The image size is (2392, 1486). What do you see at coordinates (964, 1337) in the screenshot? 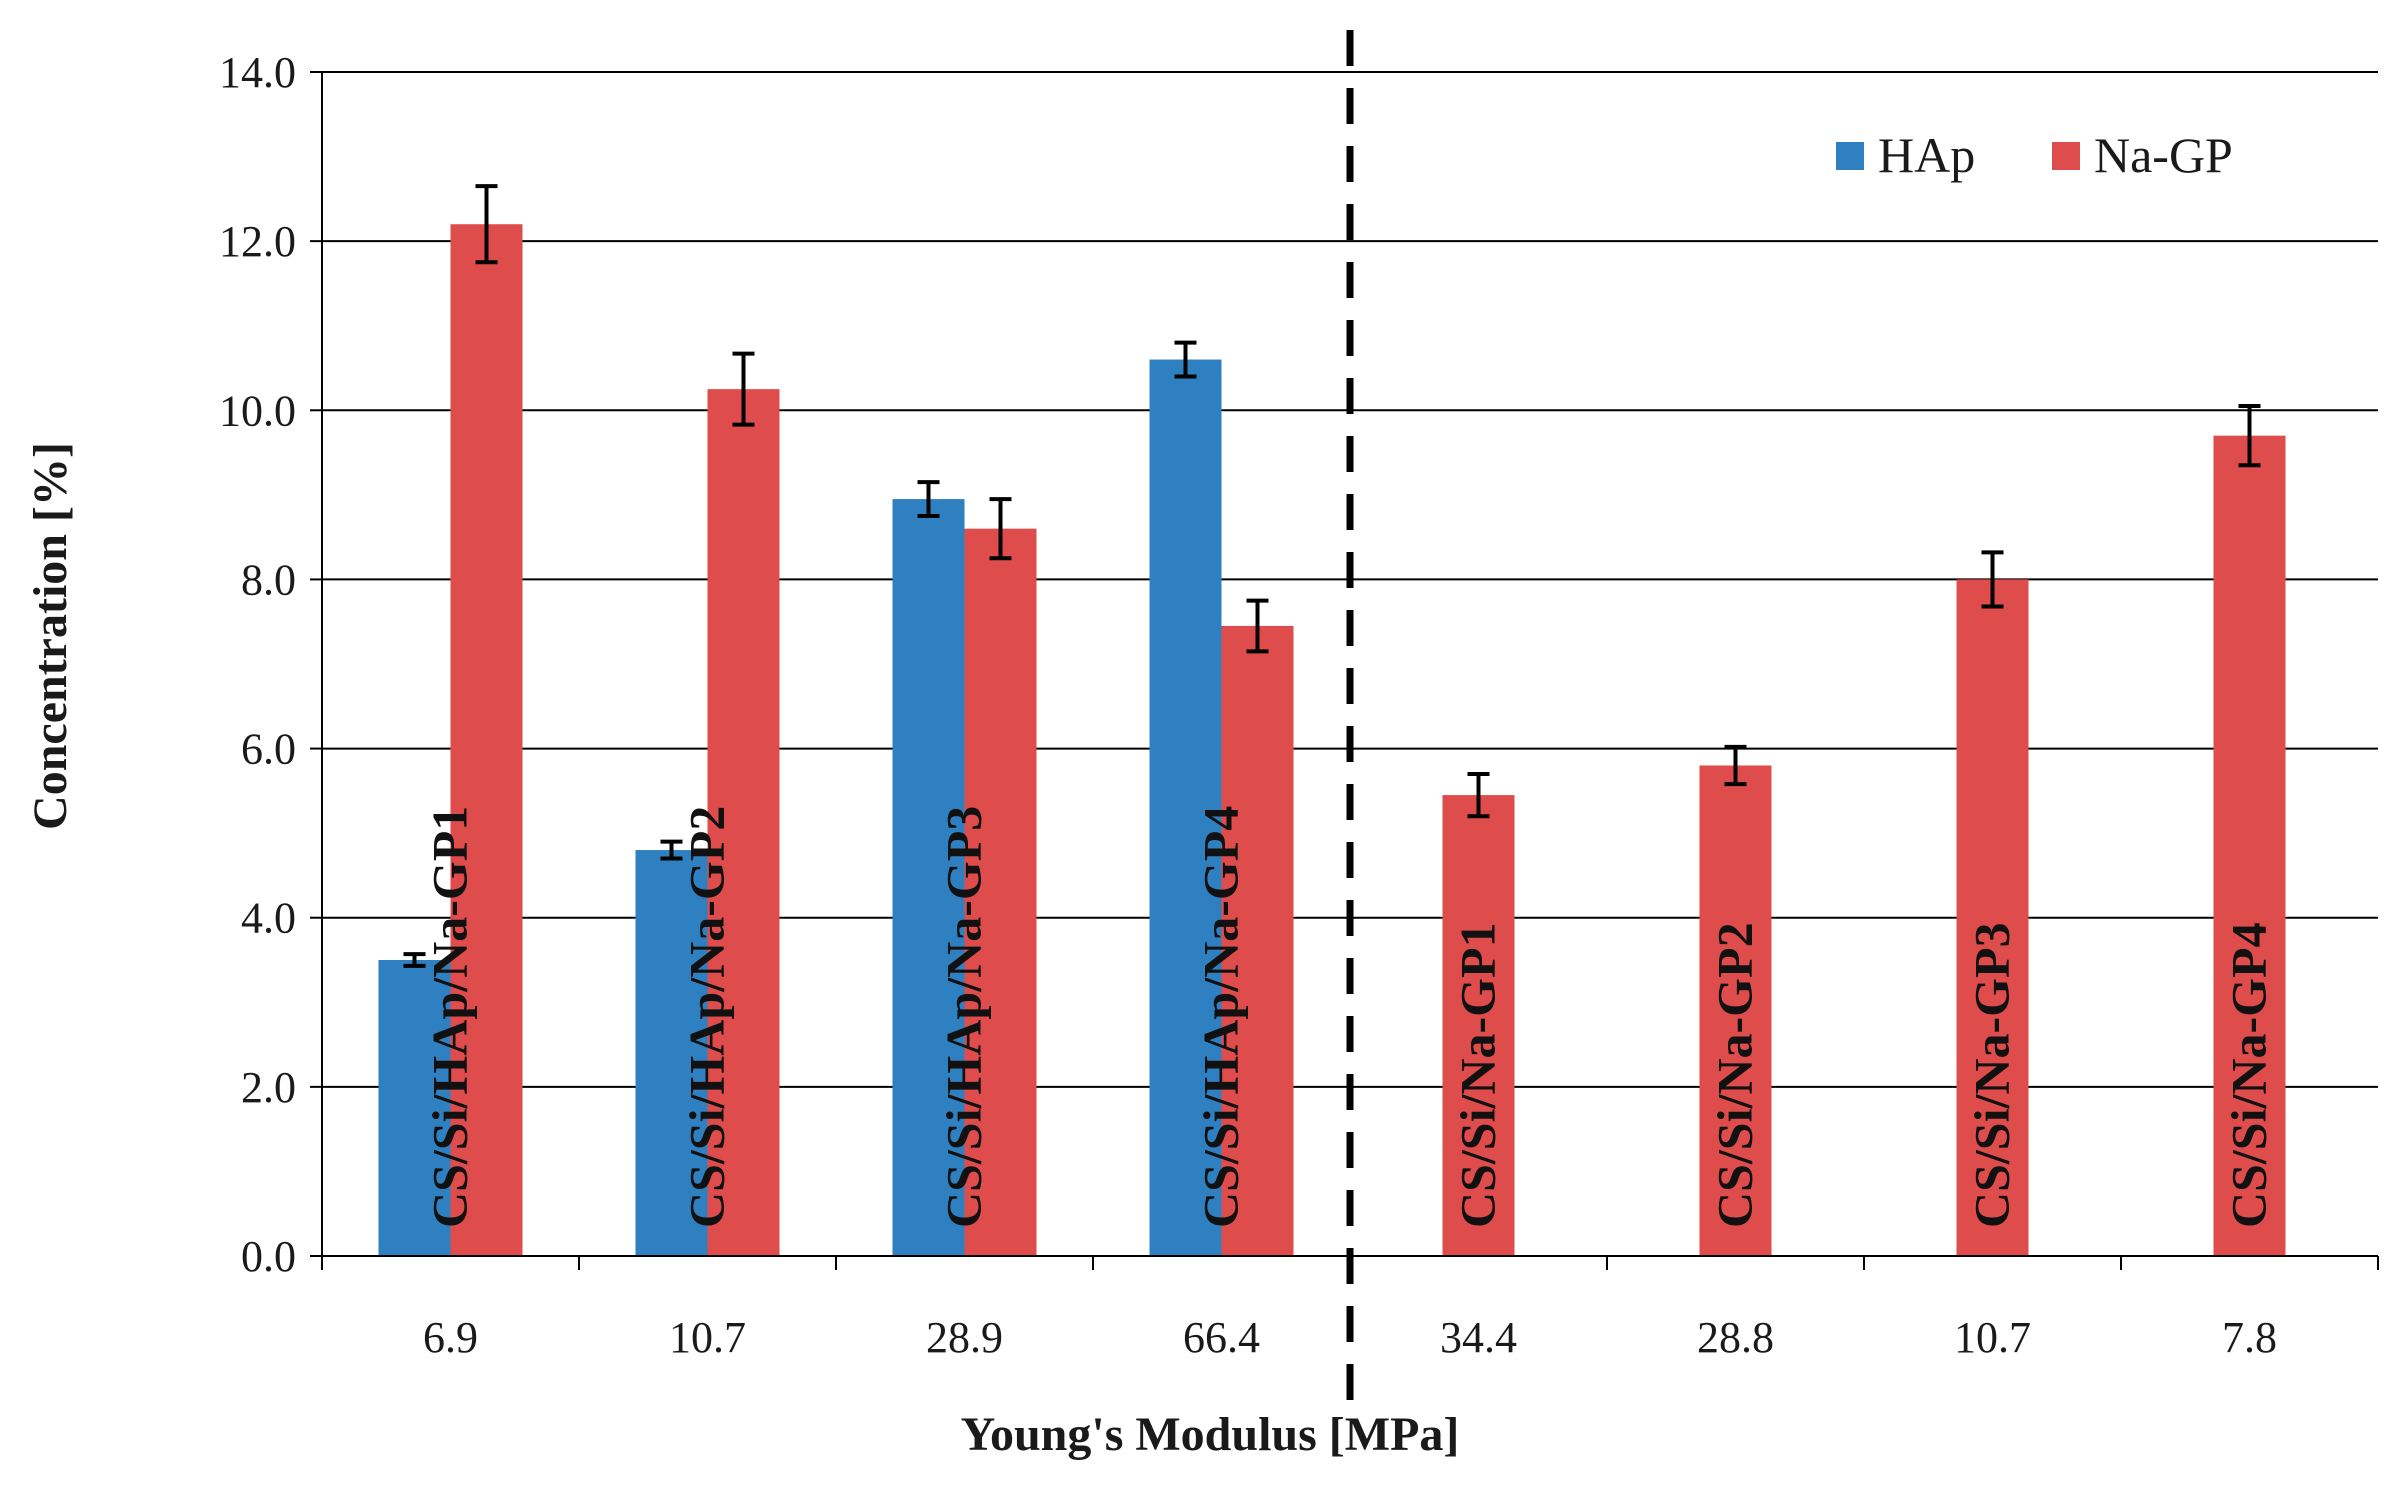
I see `x-tick-label: 28.9` at bounding box center [964, 1337].